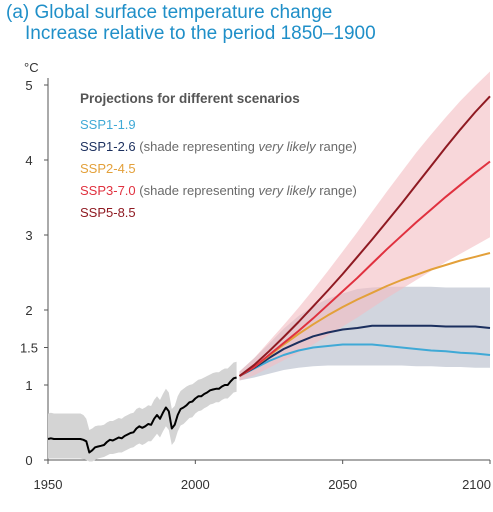 This screenshot has height=512, width=493. Describe the element at coordinates (28, 460) in the screenshot. I see `y-tick-label: 0` at that location.